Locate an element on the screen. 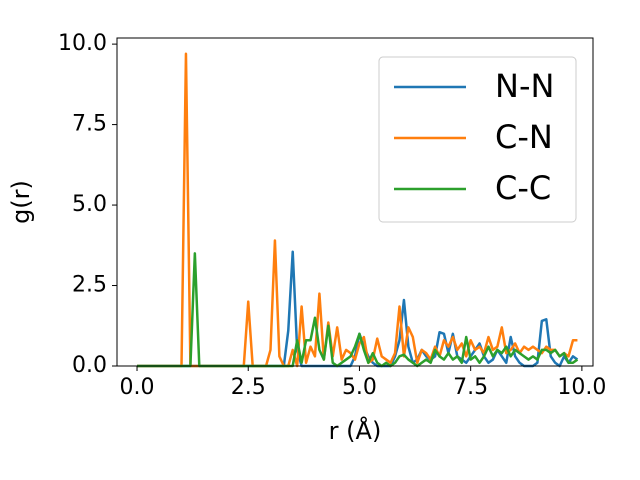  legend-label: N-N is located at coordinates (524, 86).